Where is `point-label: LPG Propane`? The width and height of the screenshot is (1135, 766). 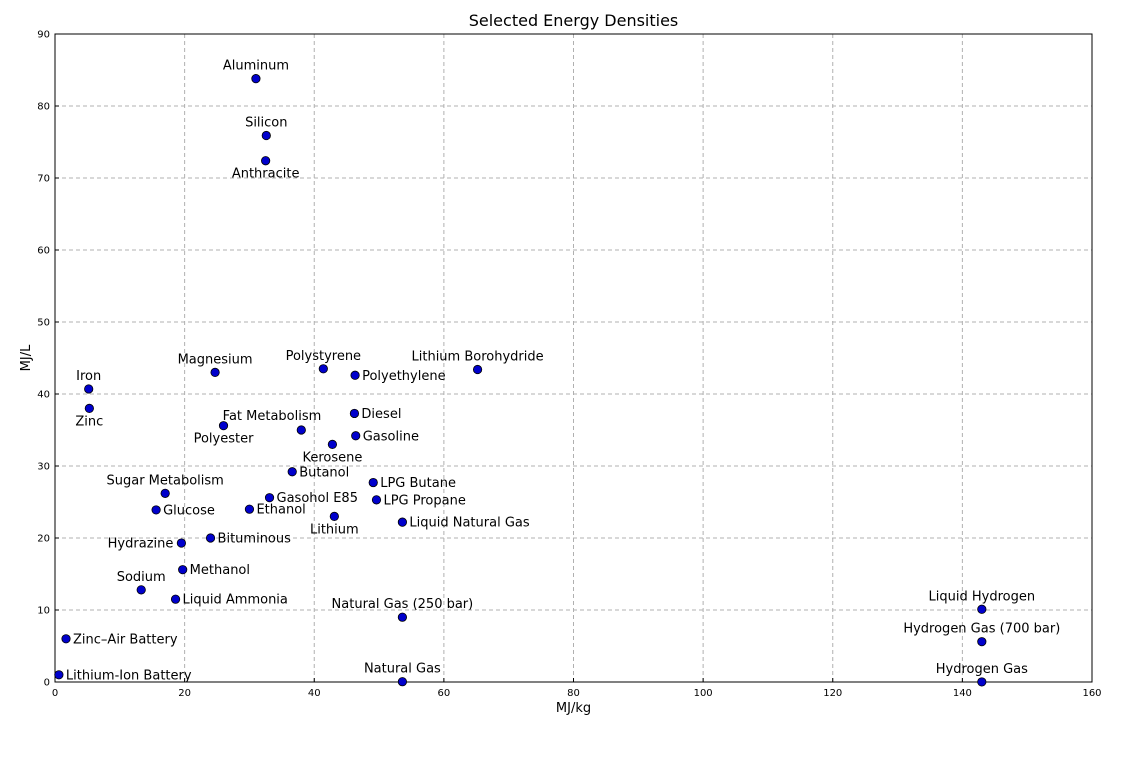
point-label: LPG Propane is located at coordinates (424, 500).